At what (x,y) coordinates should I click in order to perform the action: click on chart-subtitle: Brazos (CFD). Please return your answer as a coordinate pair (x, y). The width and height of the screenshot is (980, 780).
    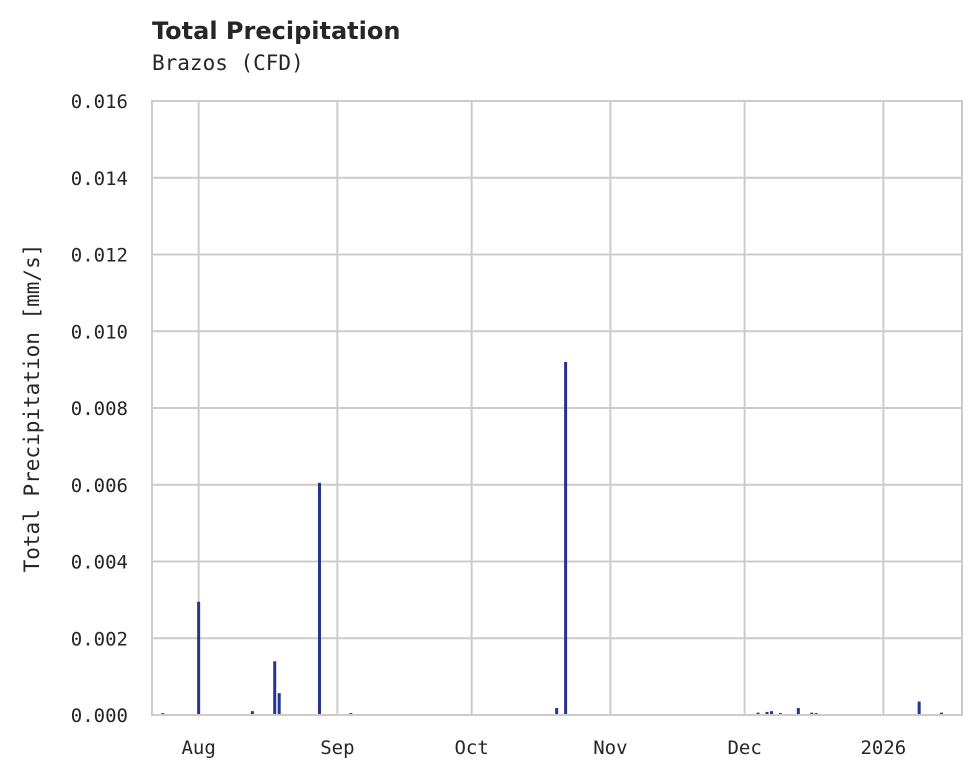
    Looking at the image, I should click on (228, 63).